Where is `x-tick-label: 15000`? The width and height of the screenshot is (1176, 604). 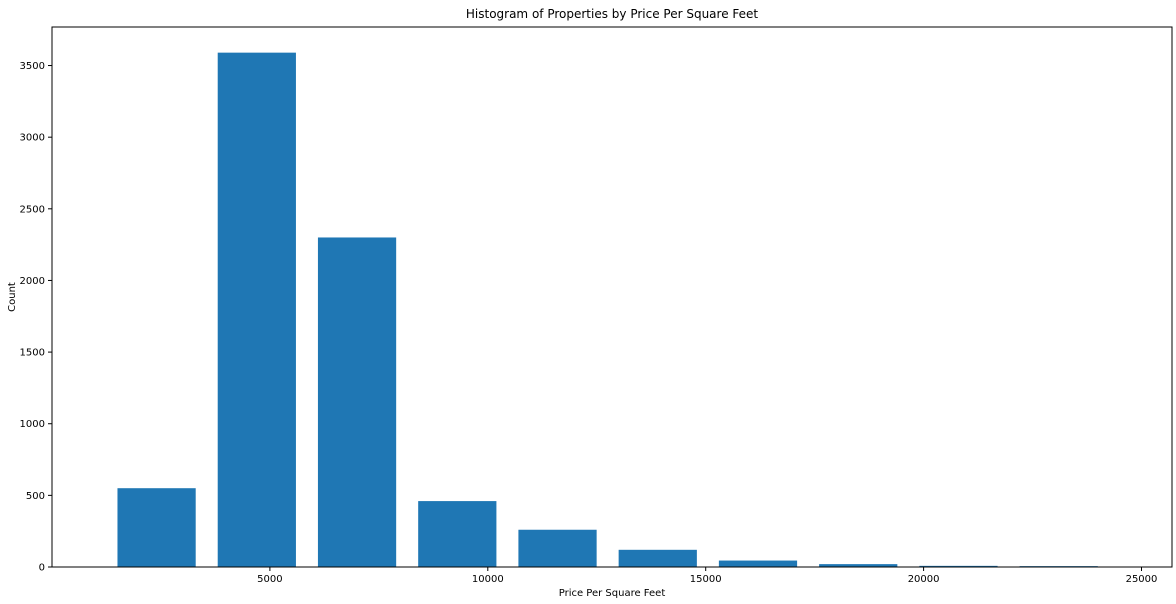 x-tick-label: 15000 is located at coordinates (706, 579).